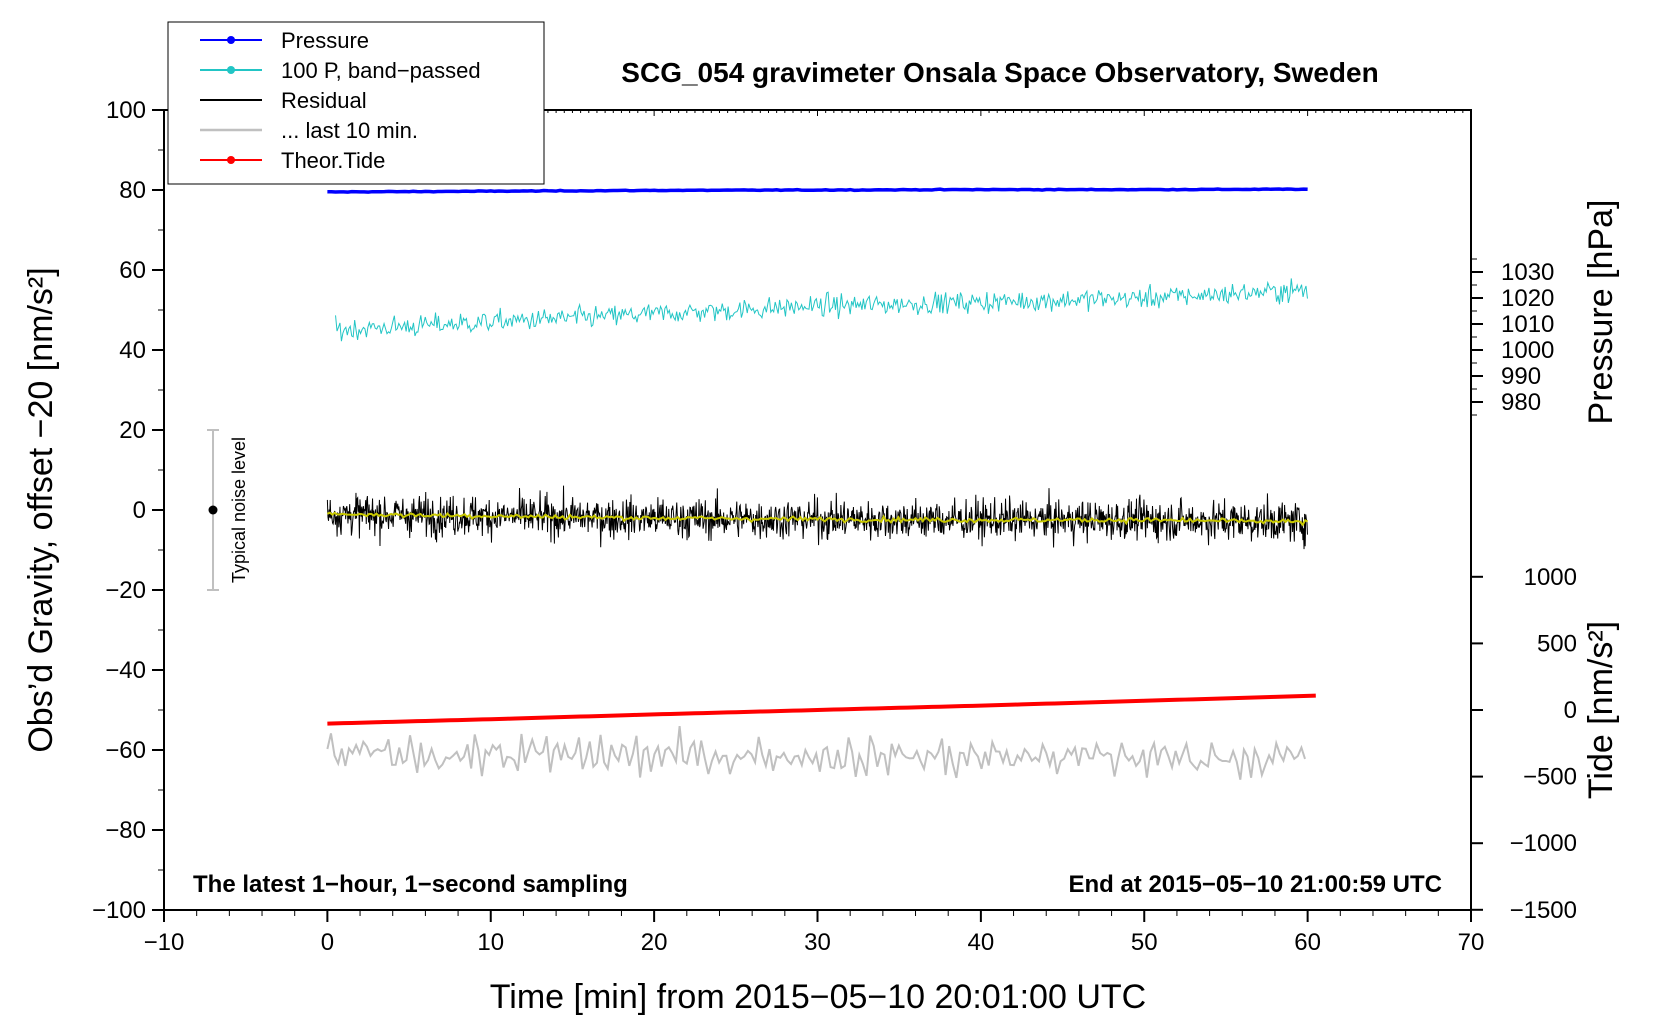 The image size is (1660, 1020). I want to click on series-pressure, so click(817, 190).